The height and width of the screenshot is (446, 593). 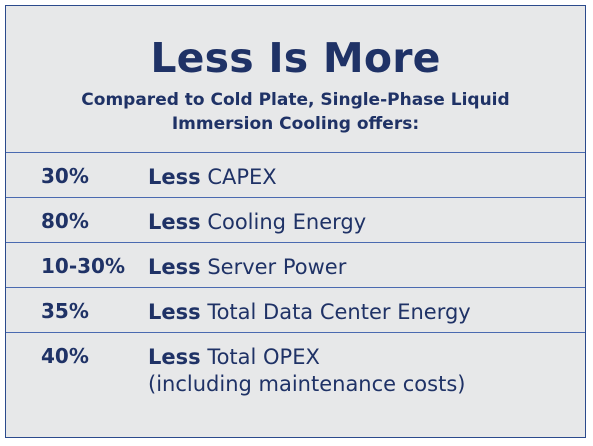 I want to click on benefit-percent: 80%, so click(x=65, y=221).